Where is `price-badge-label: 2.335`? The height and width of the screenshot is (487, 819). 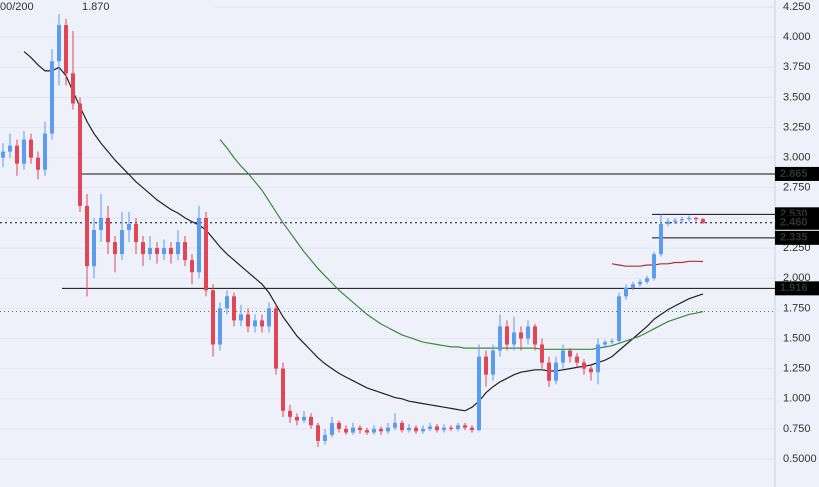 price-badge-label: 2.335 is located at coordinates (794, 238).